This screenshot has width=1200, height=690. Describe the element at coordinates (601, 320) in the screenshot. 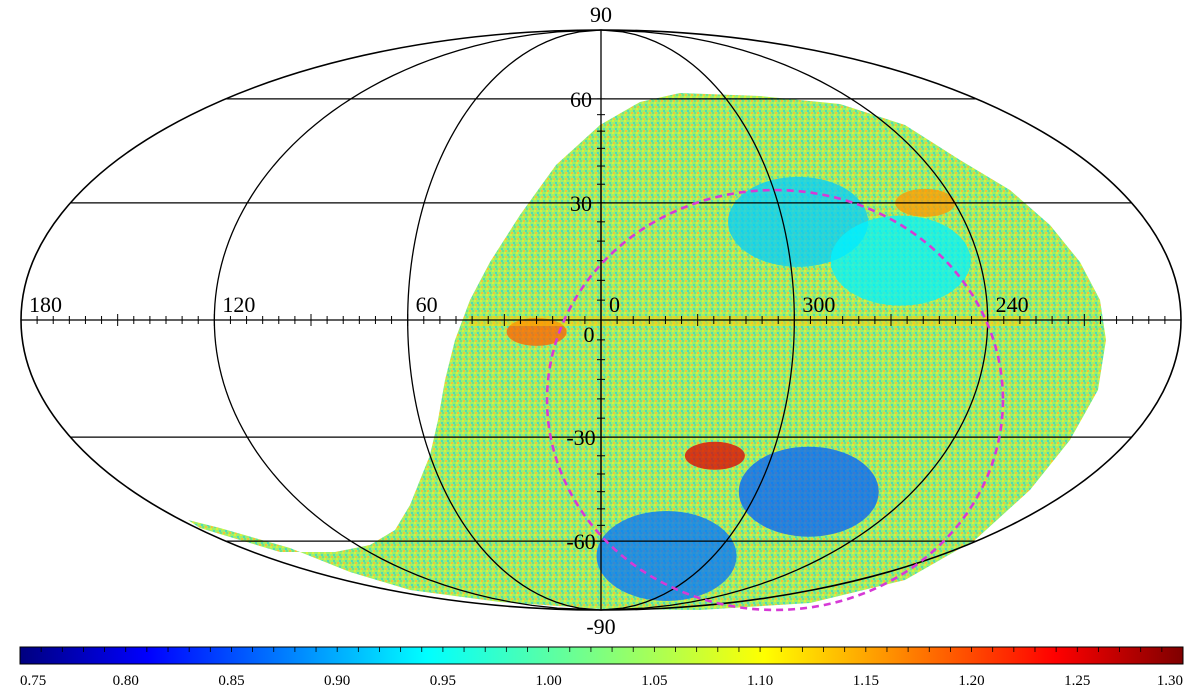

I see `latitude-axis` at that location.